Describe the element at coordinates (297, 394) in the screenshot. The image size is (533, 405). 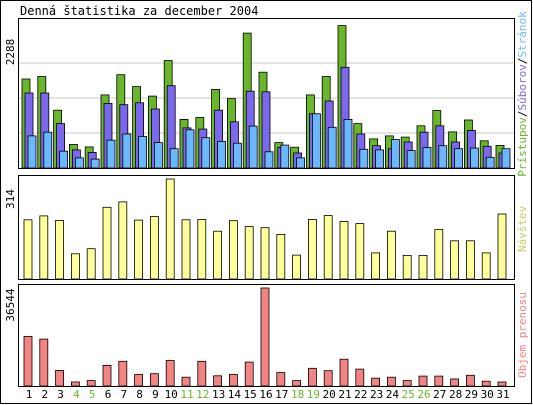
I see `day-label: 18` at that location.